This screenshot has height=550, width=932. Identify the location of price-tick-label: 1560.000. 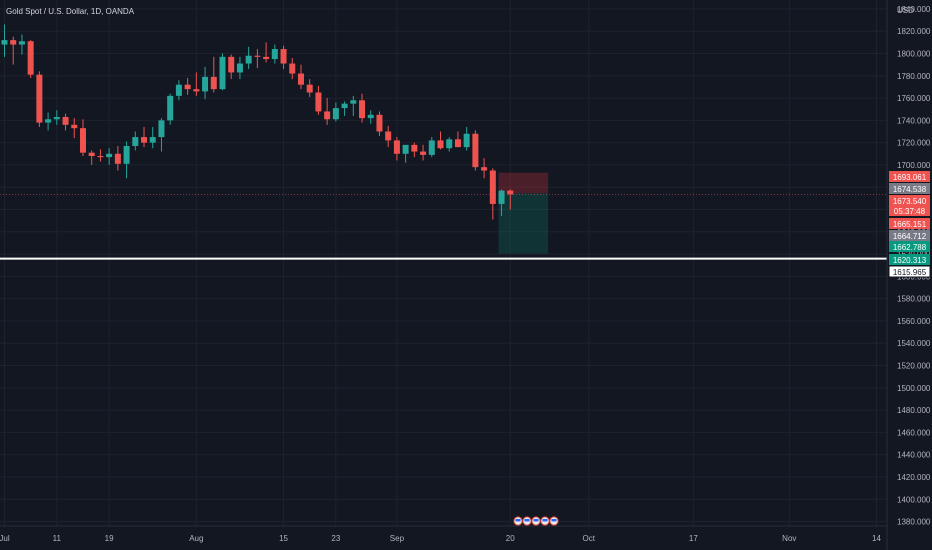
(914, 321).